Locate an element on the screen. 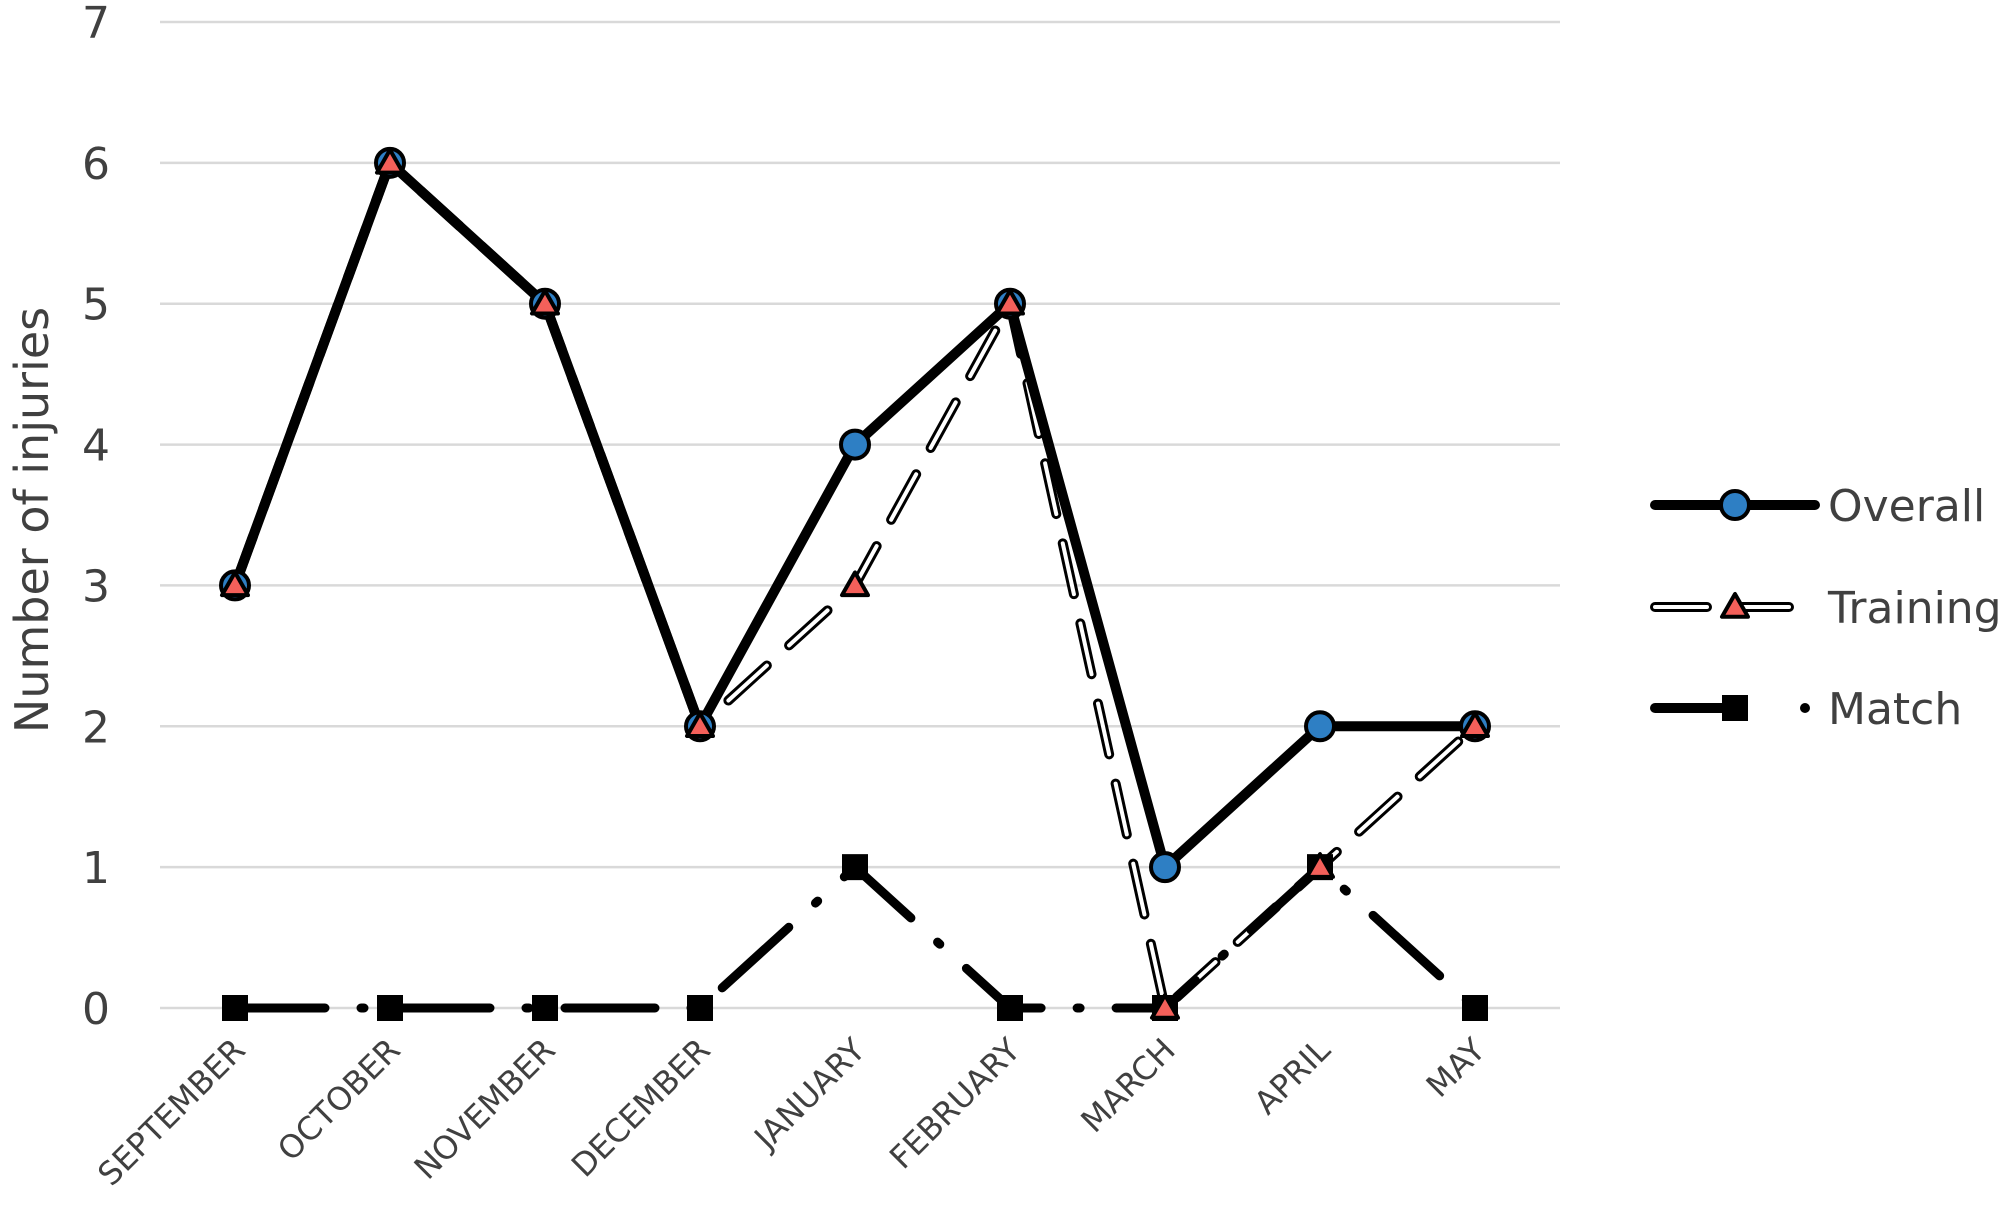  y-tick-label: 5 is located at coordinates (96, 305).